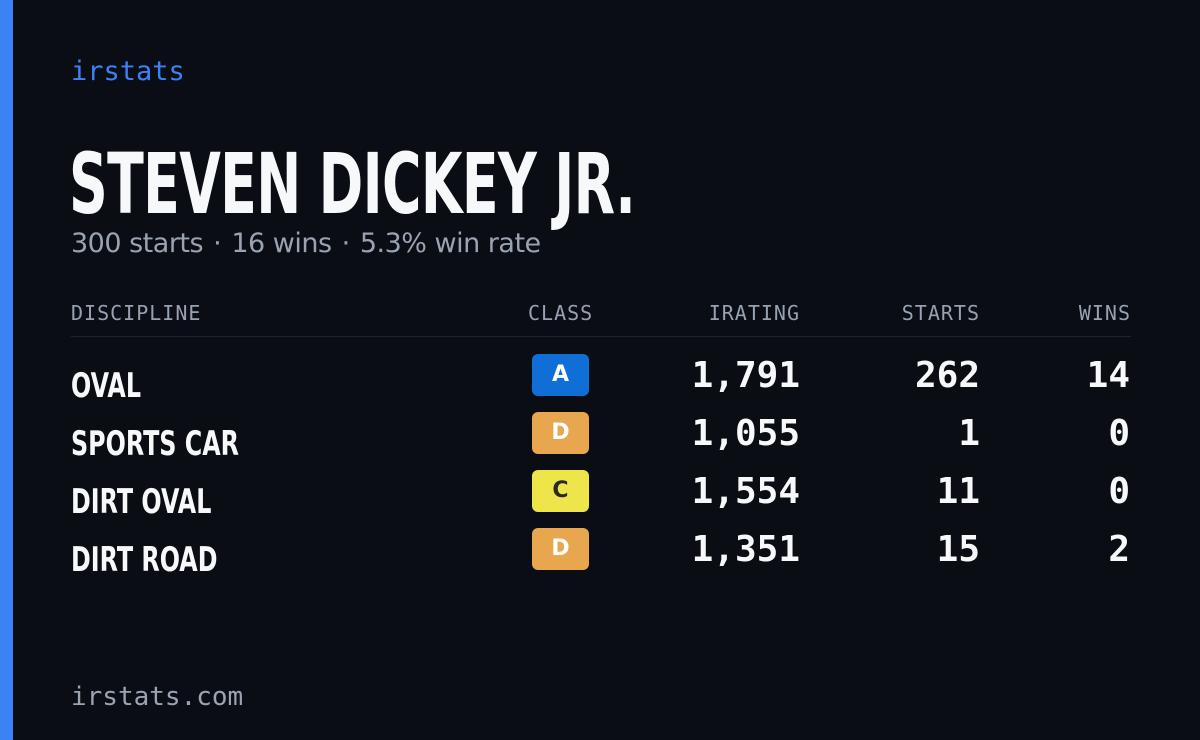 The image size is (1200, 740). What do you see at coordinates (128, 71) in the screenshot?
I see `brand-logo: irstats` at bounding box center [128, 71].